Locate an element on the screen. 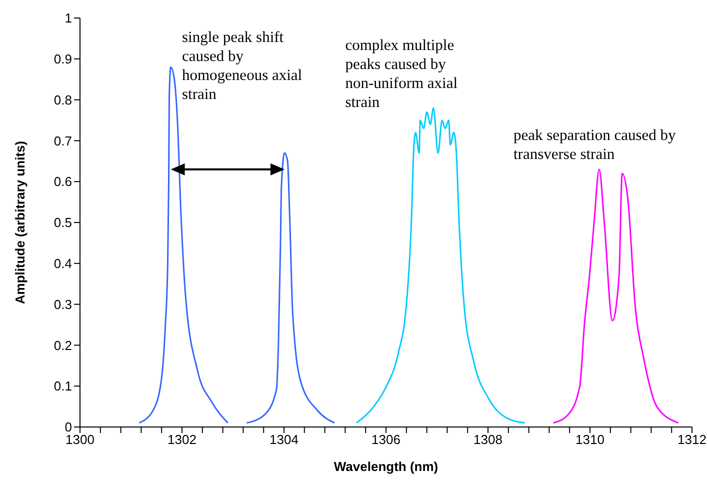 This screenshot has height=483, width=708. x-tick-label: 1304 is located at coordinates (284, 440).